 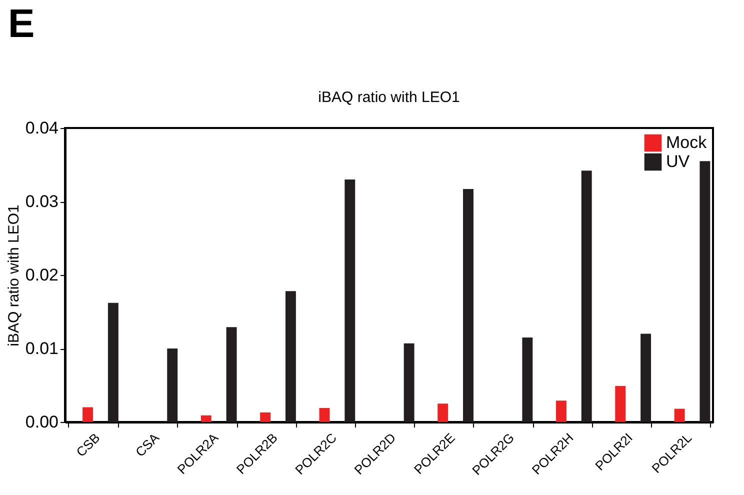 What do you see at coordinates (41, 128) in the screenshot?
I see `y-tick-label: 0.04` at bounding box center [41, 128].